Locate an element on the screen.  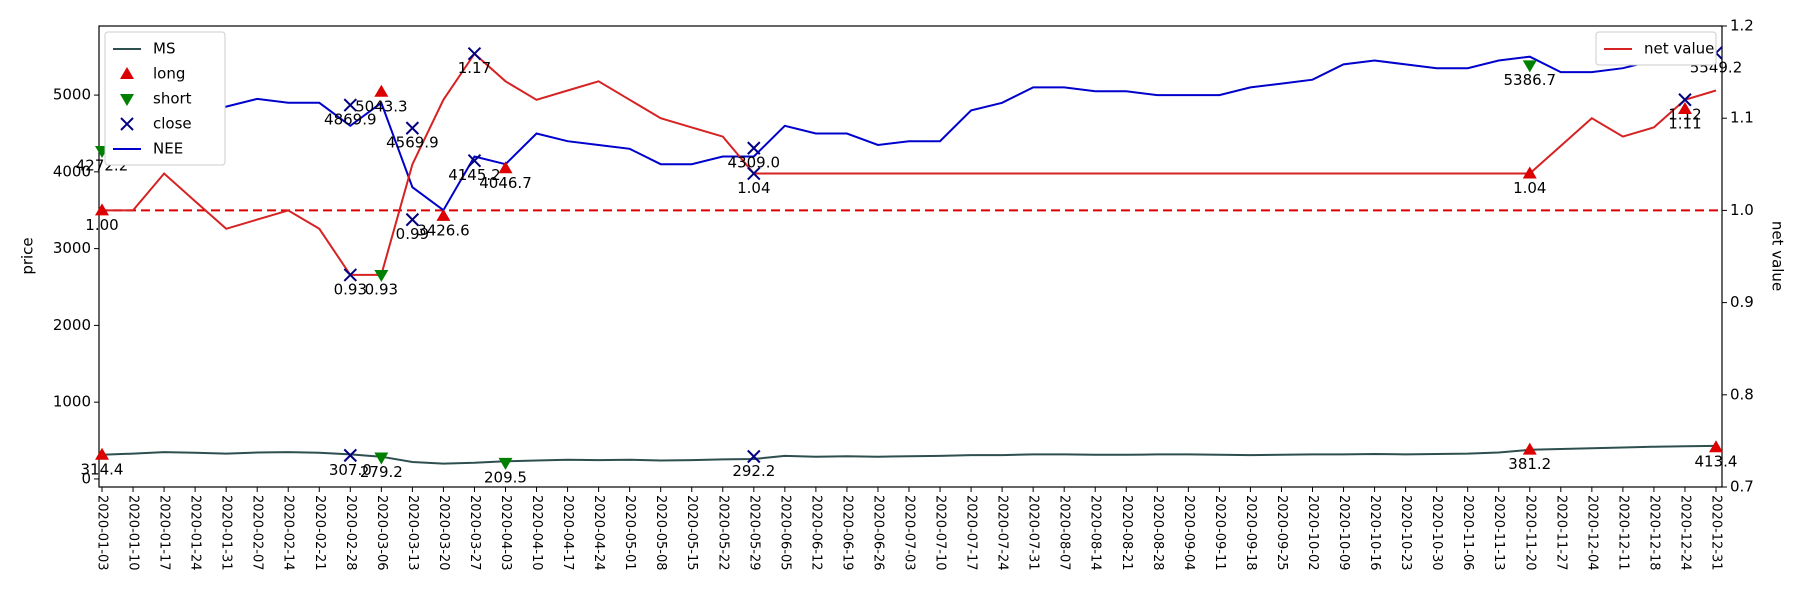
marker-label: 4309.0 is located at coordinates (754, 163).